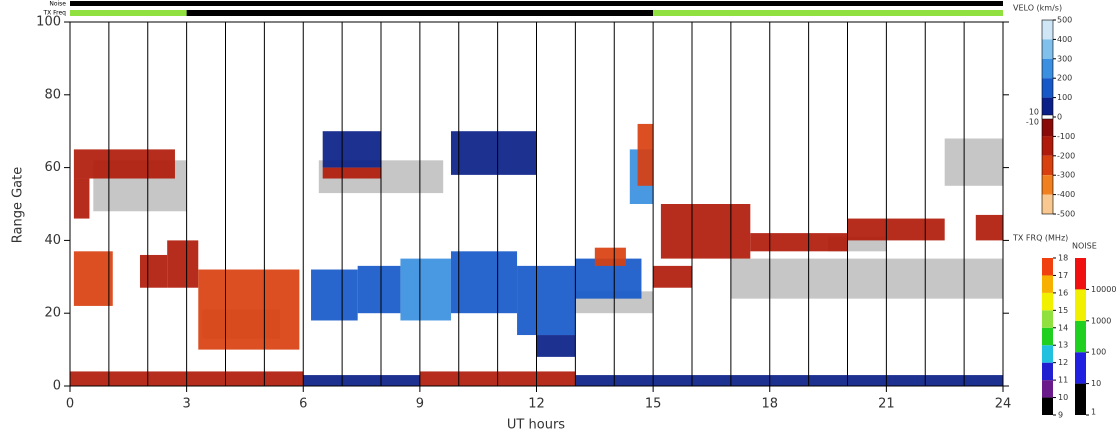 The height and width of the screenshot is (435, 1118). Describe the element at coordinates (1063, 292) in the screenshot. I see `txfreq-tick-label: 16` at that location.